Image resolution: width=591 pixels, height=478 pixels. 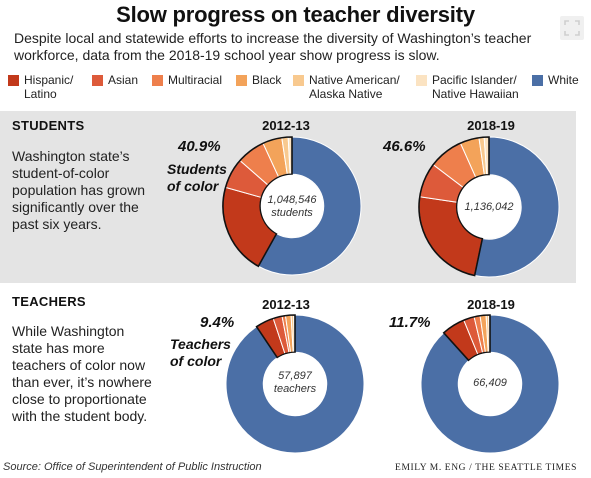 I want to click on students-pct-of-color: 40.9%, so click(x=199, y=146).